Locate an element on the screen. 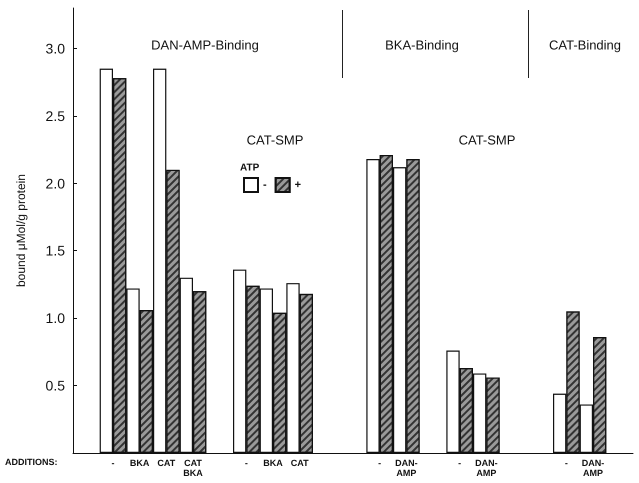  y-tick-label: 0.5 is located at coordinates (56, 386).